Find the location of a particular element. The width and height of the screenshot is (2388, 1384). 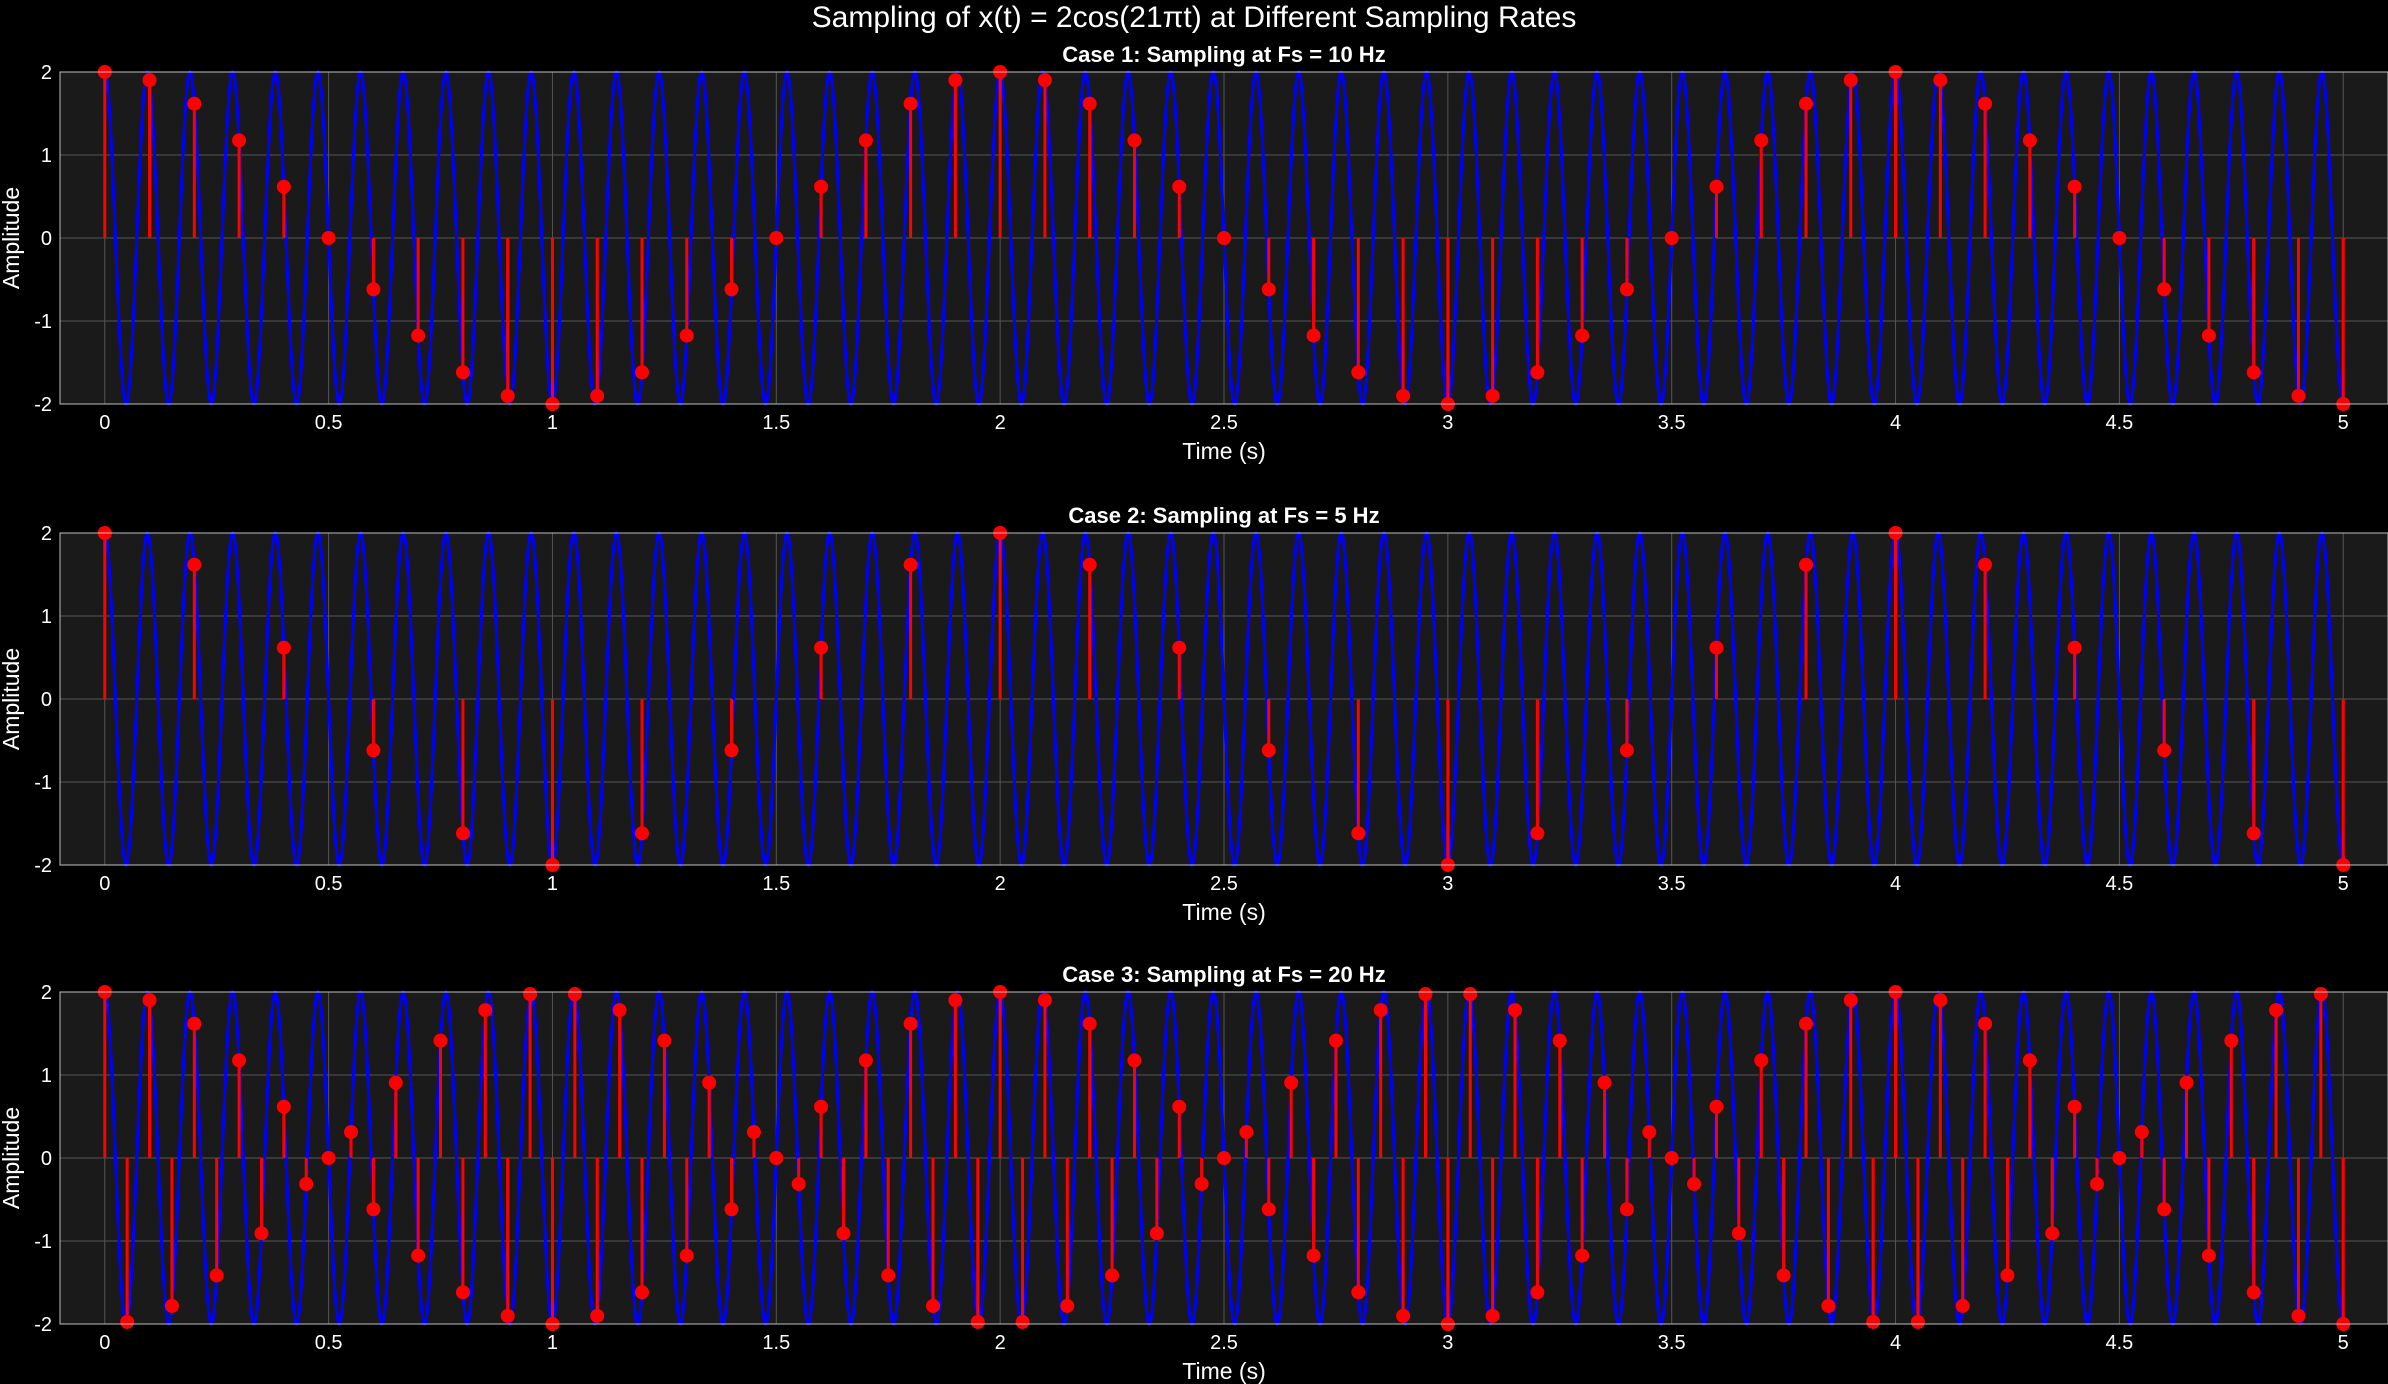

x-tick-label: 4.5 is located at coordinates (2119, 423).